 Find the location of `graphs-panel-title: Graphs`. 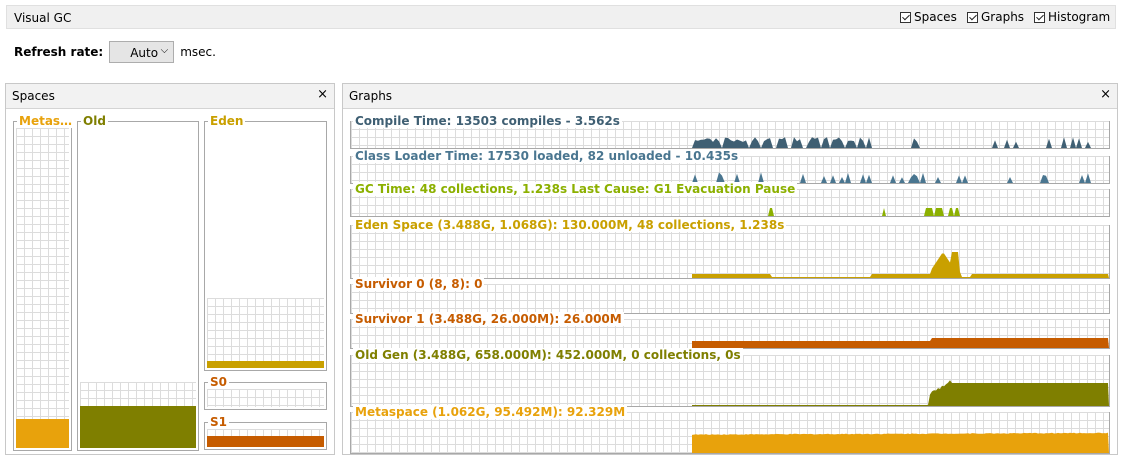

graphs-panel-title: Graphs is located at coordinates (371, 96).